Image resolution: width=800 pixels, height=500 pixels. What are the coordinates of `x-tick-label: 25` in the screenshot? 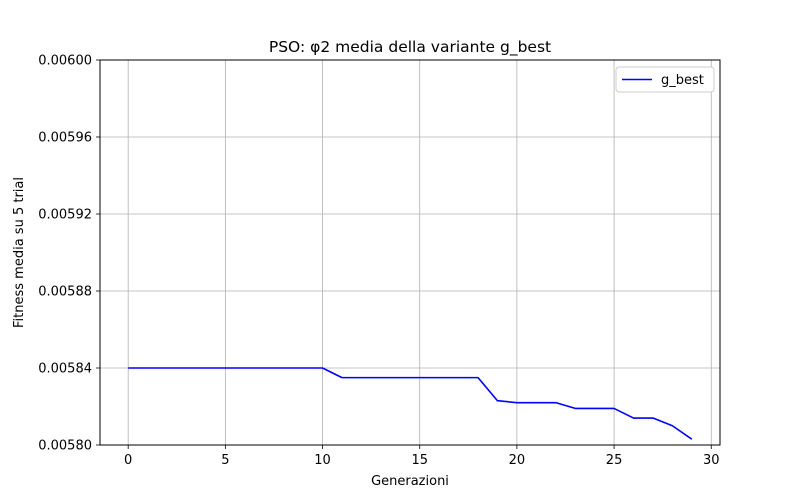 It's located at (614, 460).